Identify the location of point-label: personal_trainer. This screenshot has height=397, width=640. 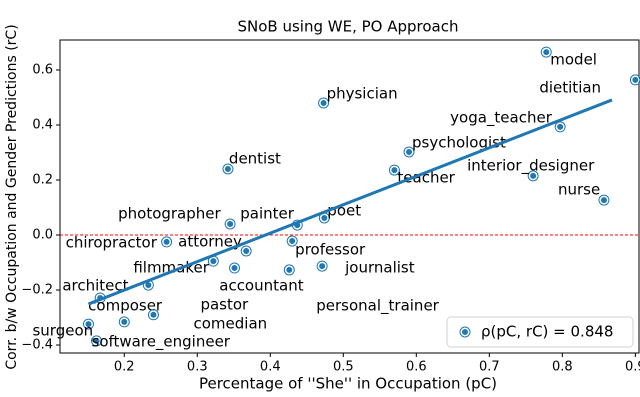
(377, 305).